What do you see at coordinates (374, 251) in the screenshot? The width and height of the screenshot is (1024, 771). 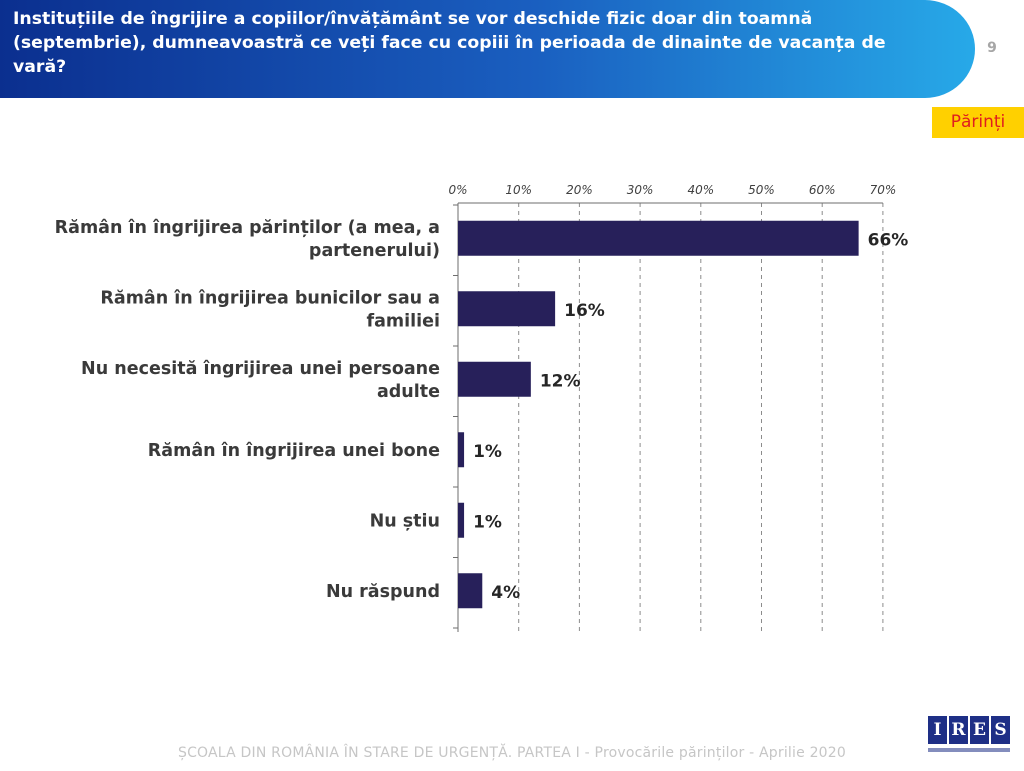 I see `category-label-line: partenerului)` at bounding box center [374, 251].